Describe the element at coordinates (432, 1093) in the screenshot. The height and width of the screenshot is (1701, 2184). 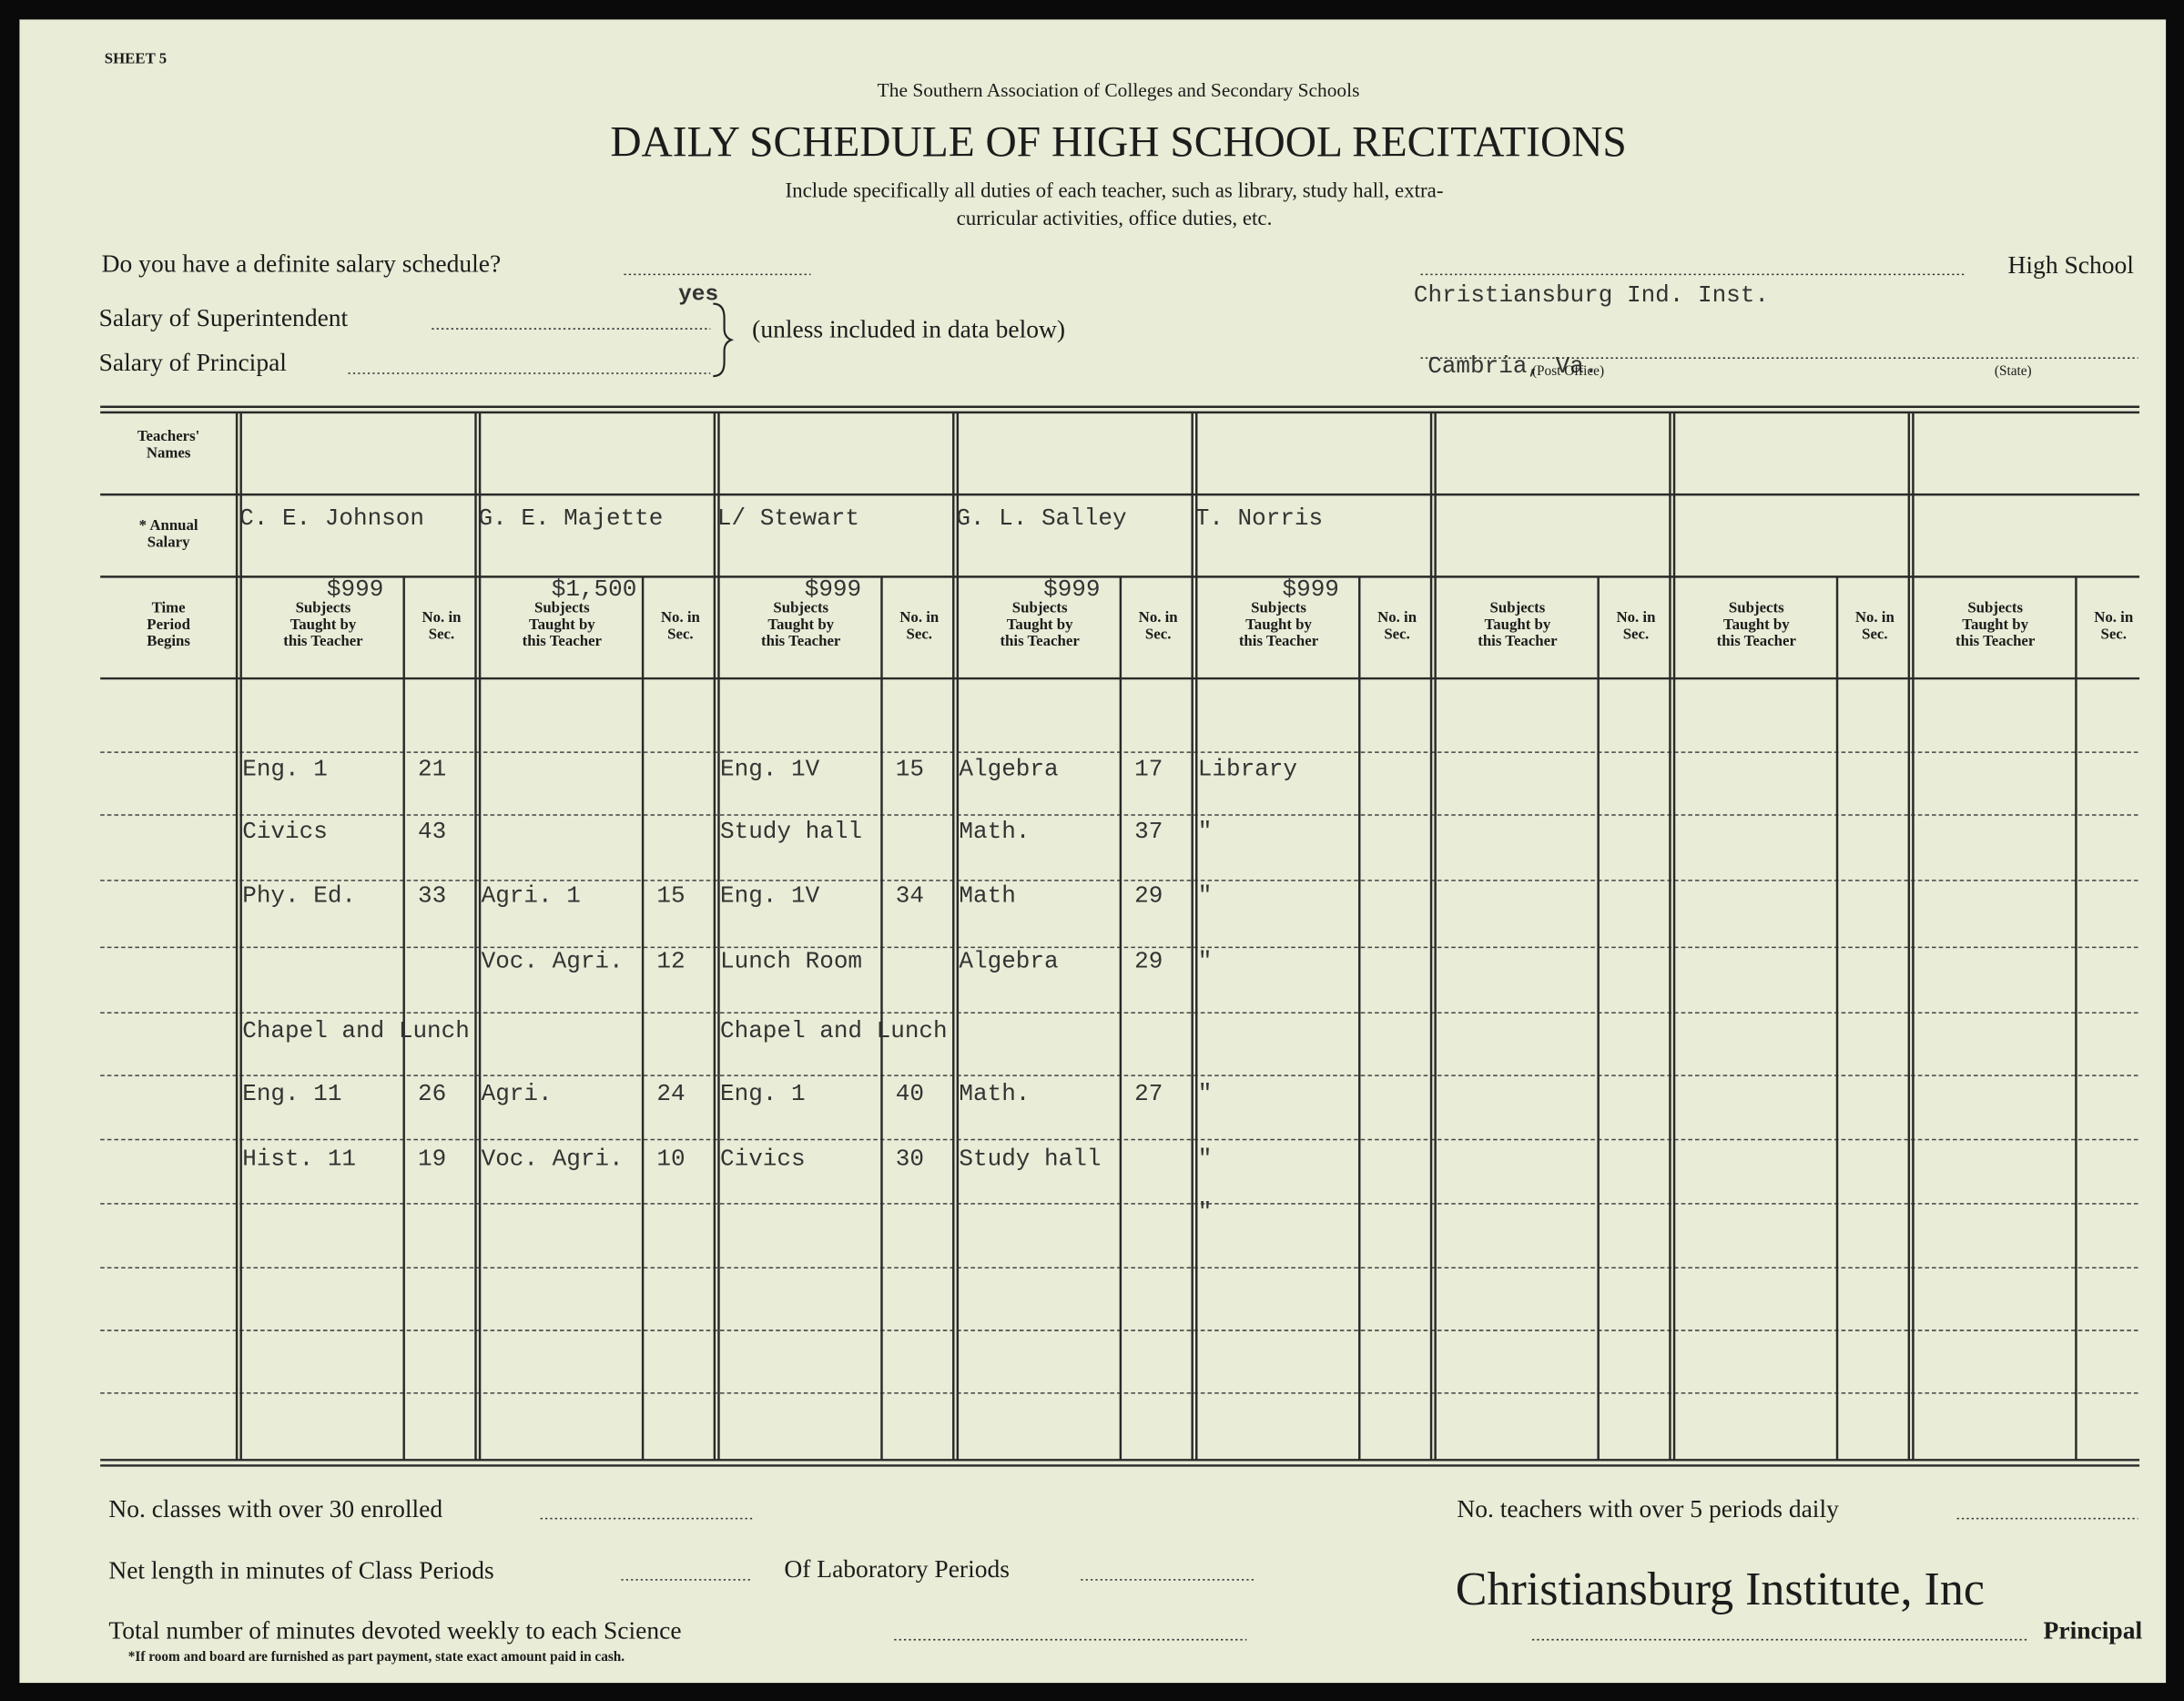
I see `section-count: 26` at that location.